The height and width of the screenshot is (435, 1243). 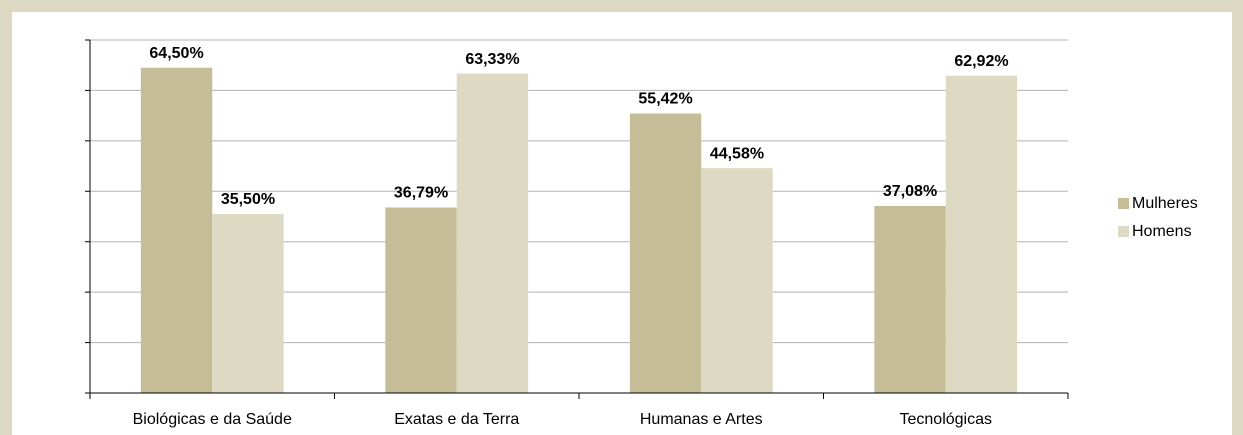 I want to click on x-tick-label: Humanas e Artes, so click(x=701, y=419).